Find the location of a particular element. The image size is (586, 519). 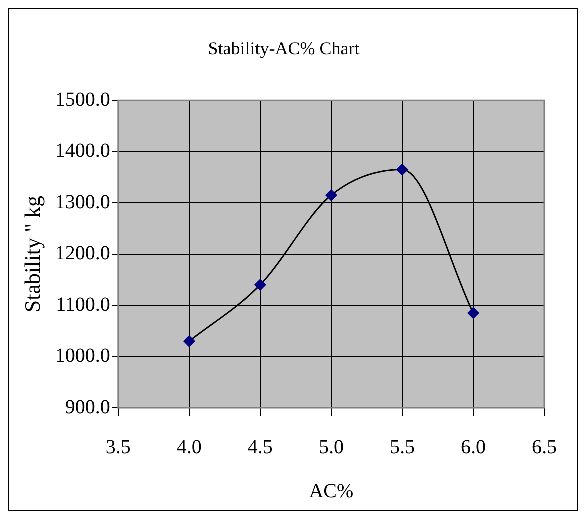

chart-title: Stability-AC% Chart is located at coordinates (284, 48).